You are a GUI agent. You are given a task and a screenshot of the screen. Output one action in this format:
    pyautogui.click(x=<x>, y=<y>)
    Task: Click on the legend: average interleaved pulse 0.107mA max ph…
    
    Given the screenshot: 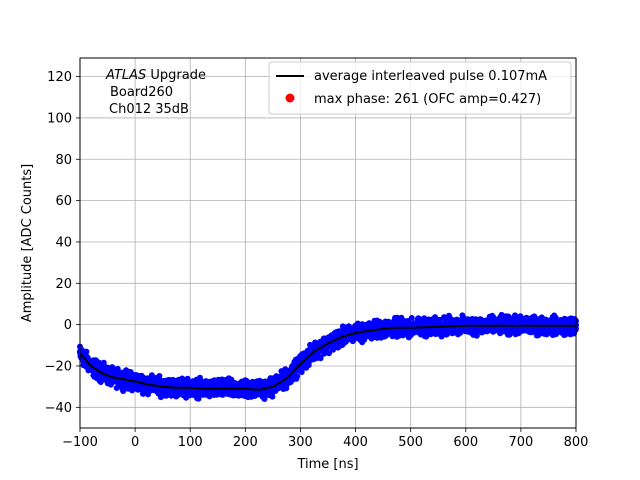 What is the action you would take?
    pyautogui.click(x=420, y=88)
    